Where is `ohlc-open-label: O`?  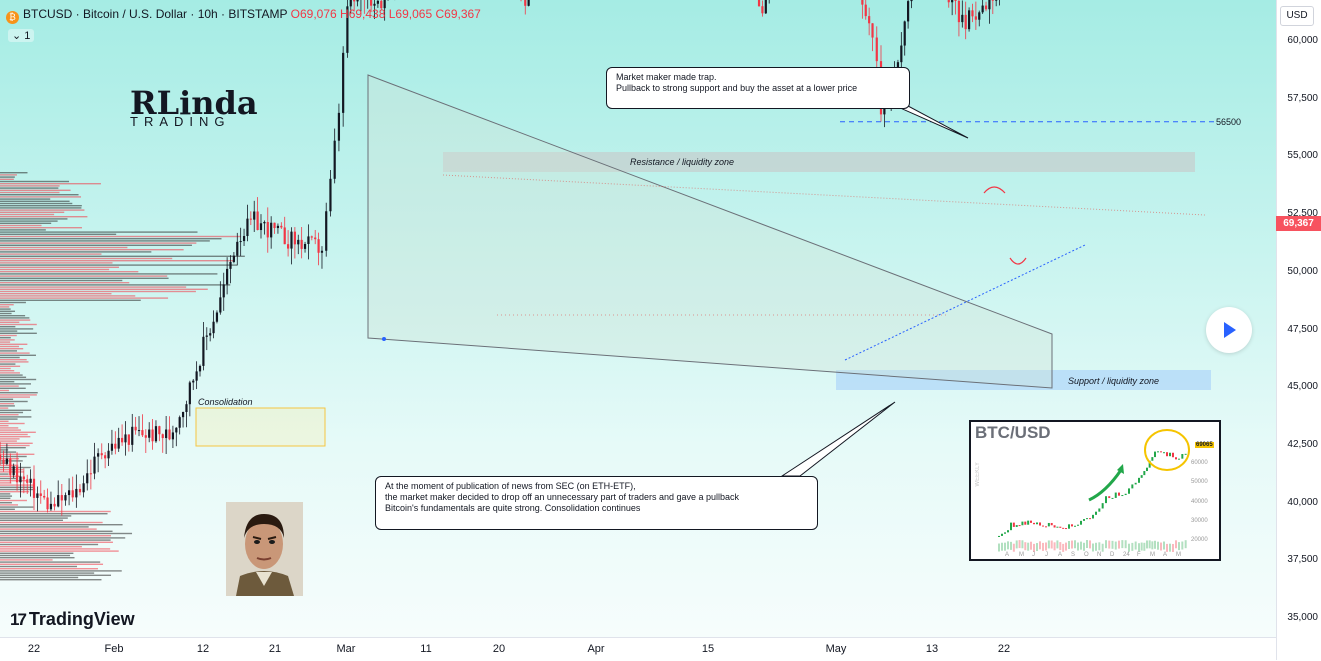
ohlc-open-label: O is located at coordinates (295, 14).